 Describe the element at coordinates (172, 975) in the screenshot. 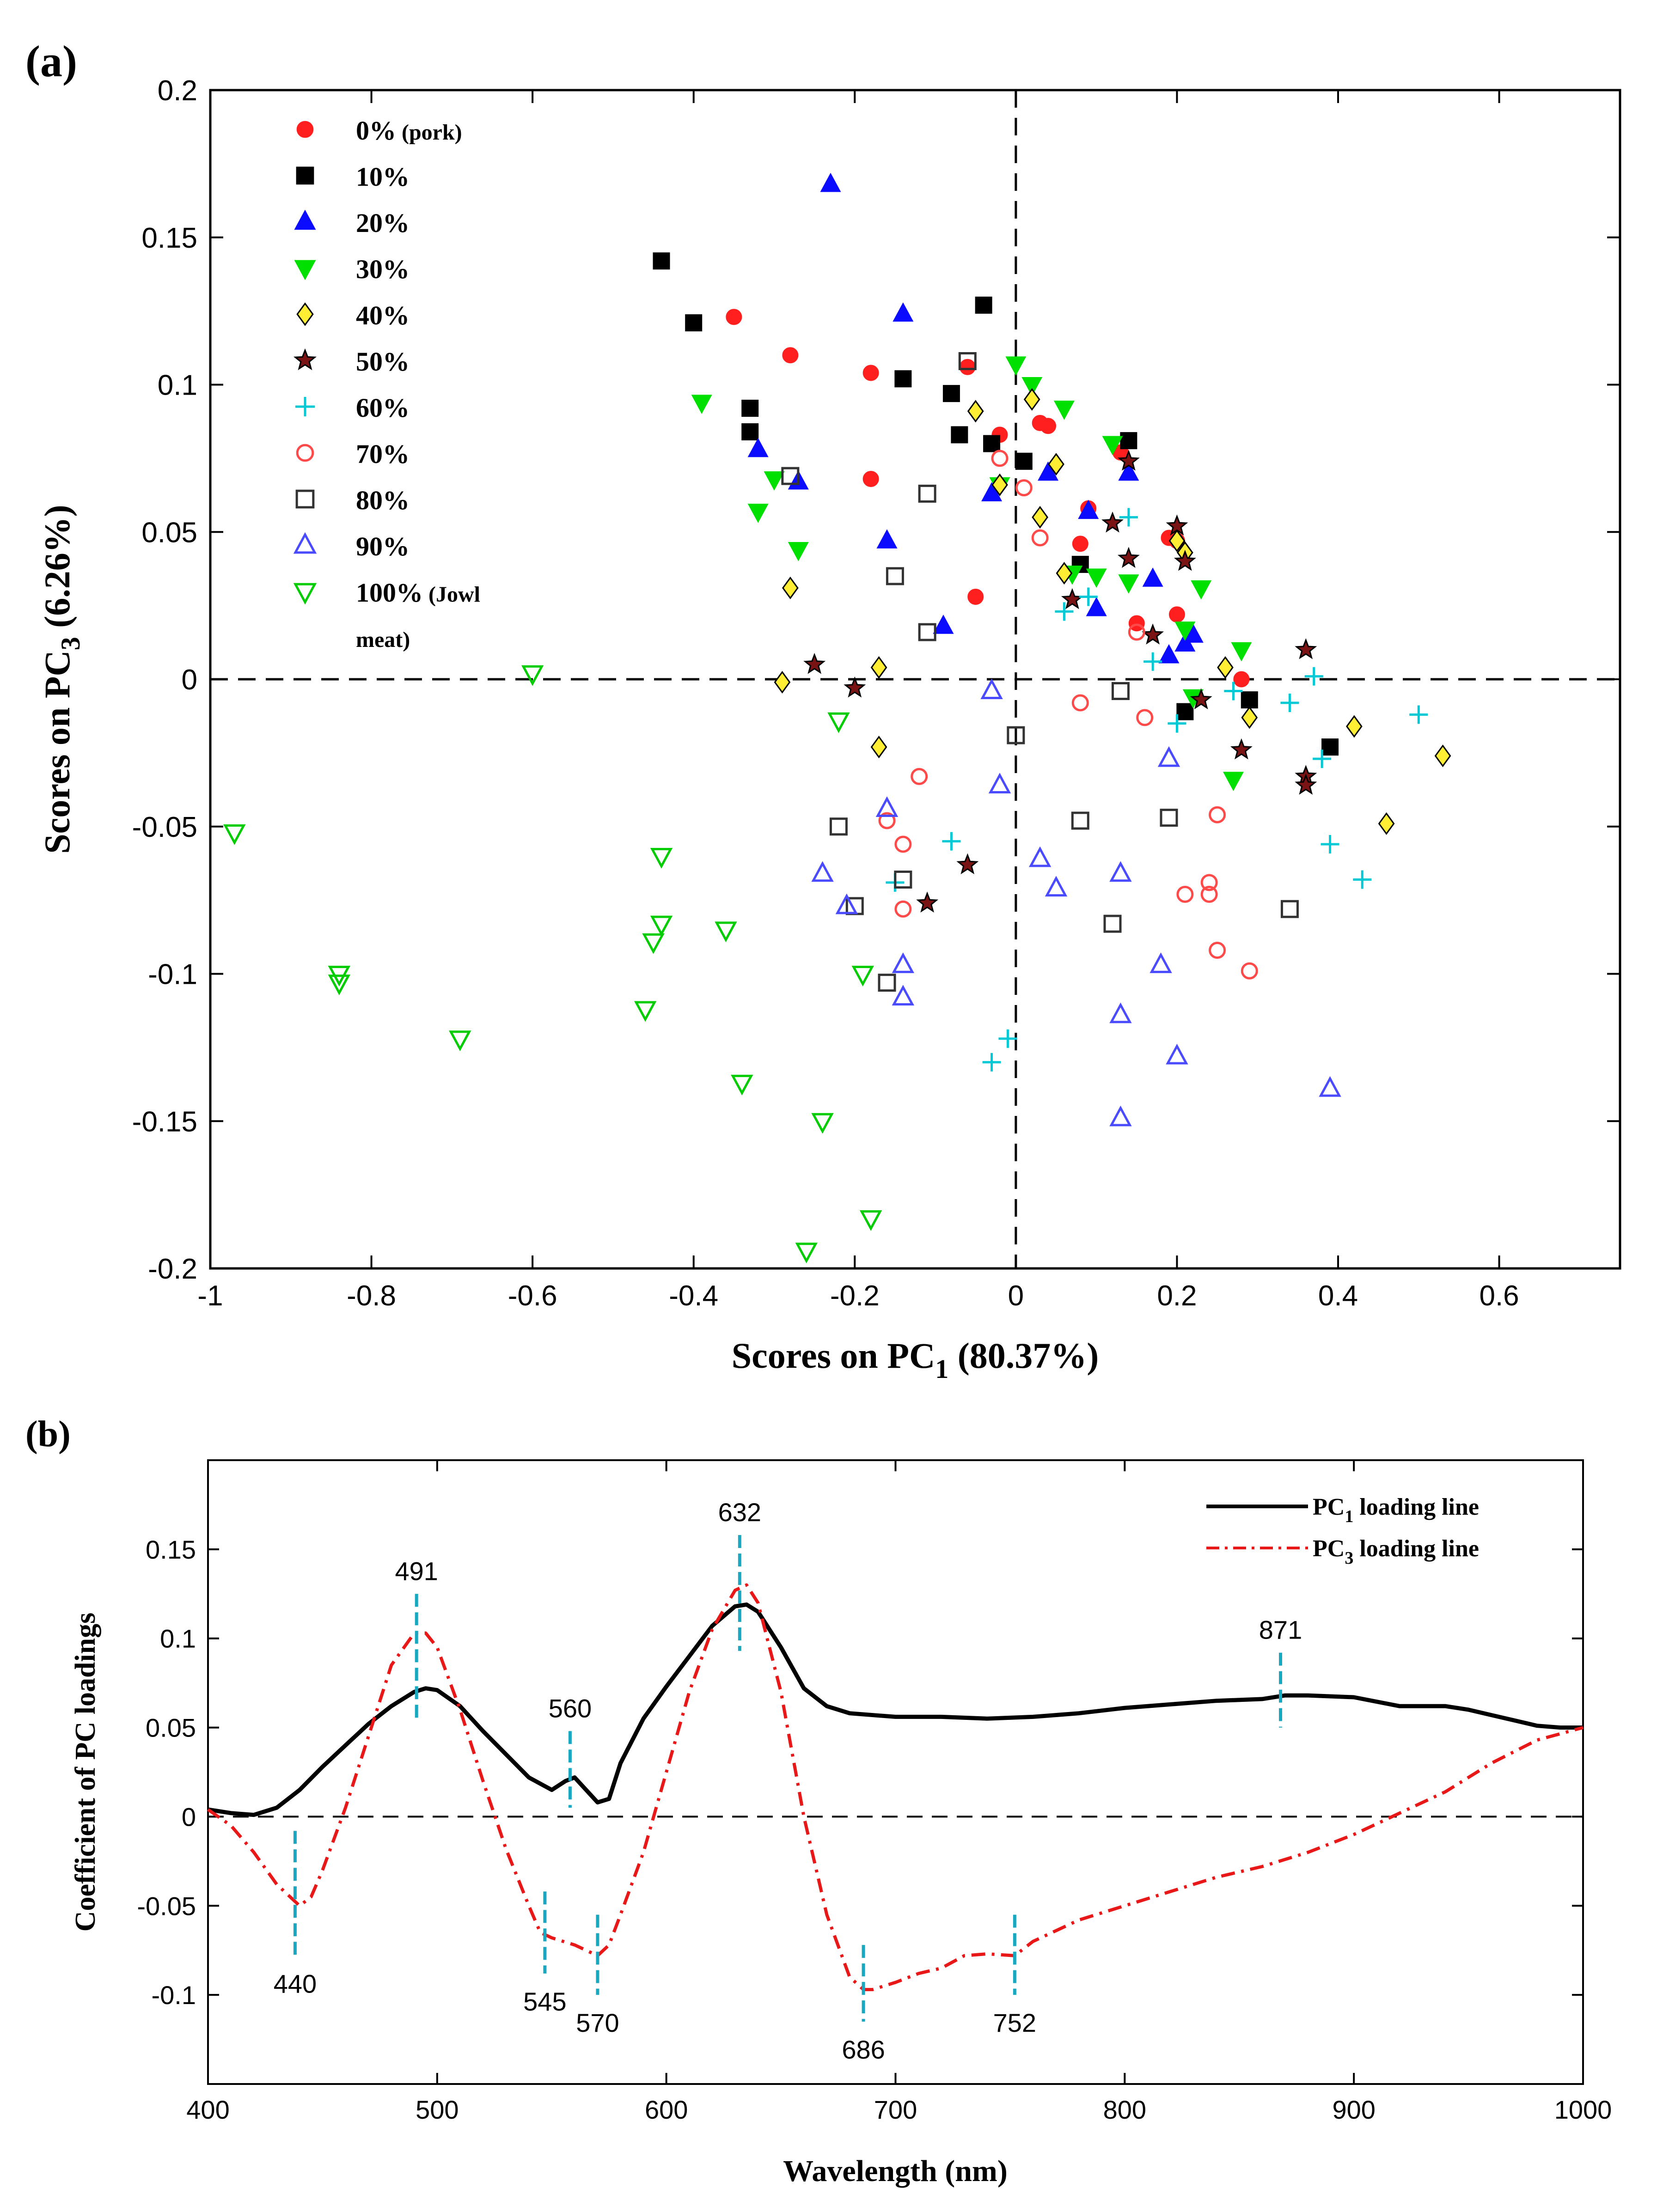

I see `plot-a-y-tick-label: -0.1` at that location.